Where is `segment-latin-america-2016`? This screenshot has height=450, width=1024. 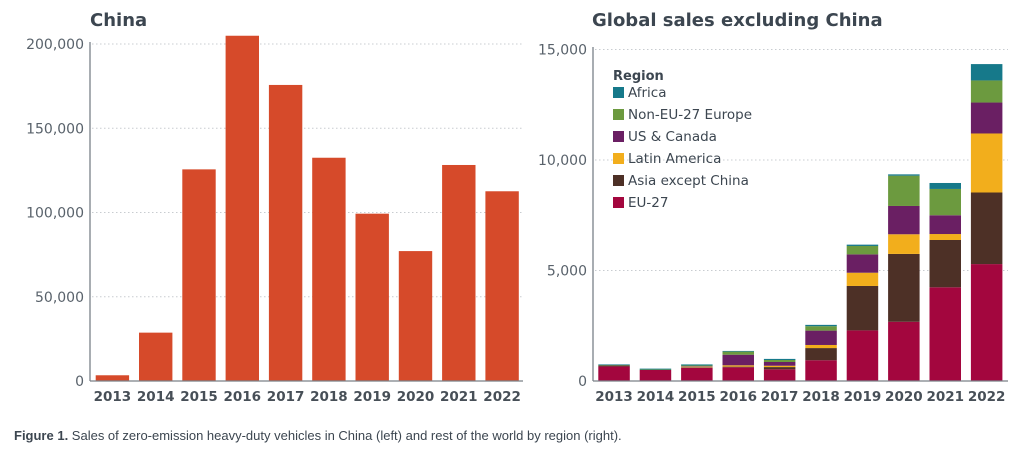 segment-latin-america-2016 is located at coordinates (738, 366).